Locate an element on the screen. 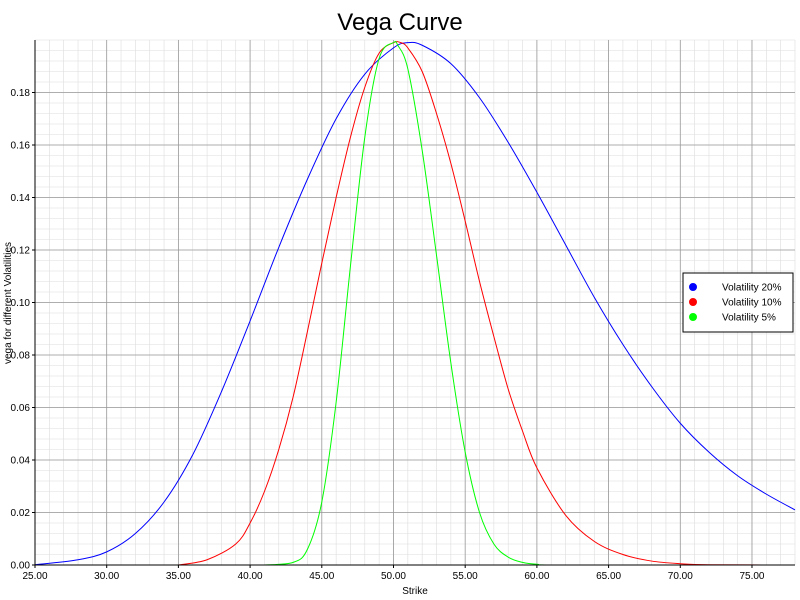  legend-label-3: Volatility 5% is located at coordinates (749, 318).